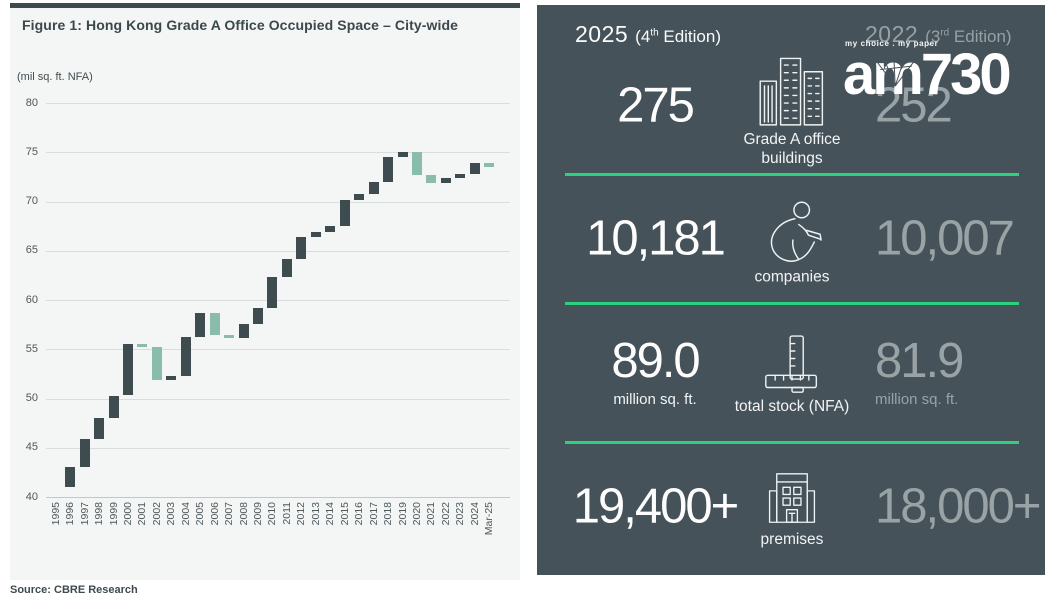 Image resolution: width=1047 pixels, height=604 pixels. I want to click on x-tick-label: 2024, so click(474, 514).